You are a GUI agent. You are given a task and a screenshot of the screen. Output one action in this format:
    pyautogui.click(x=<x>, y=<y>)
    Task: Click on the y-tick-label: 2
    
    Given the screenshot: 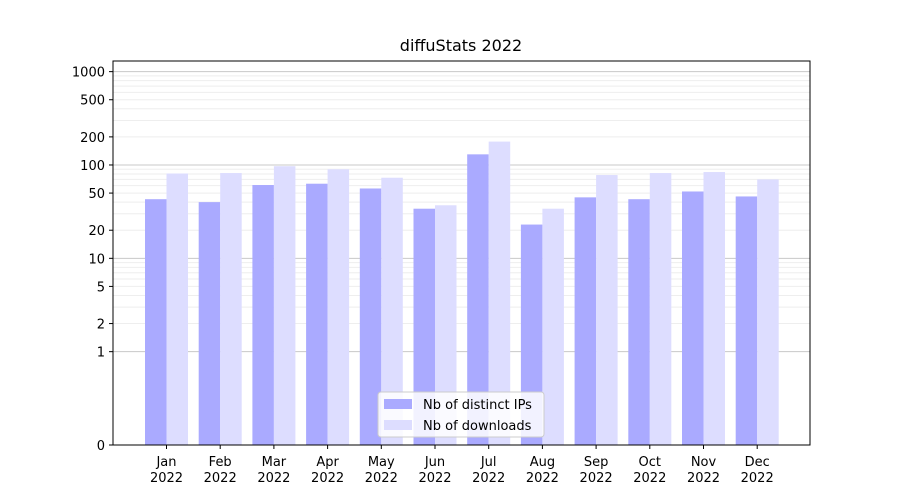 What is the action you would take?
    pyautogui.click(x=101, y=325)
    